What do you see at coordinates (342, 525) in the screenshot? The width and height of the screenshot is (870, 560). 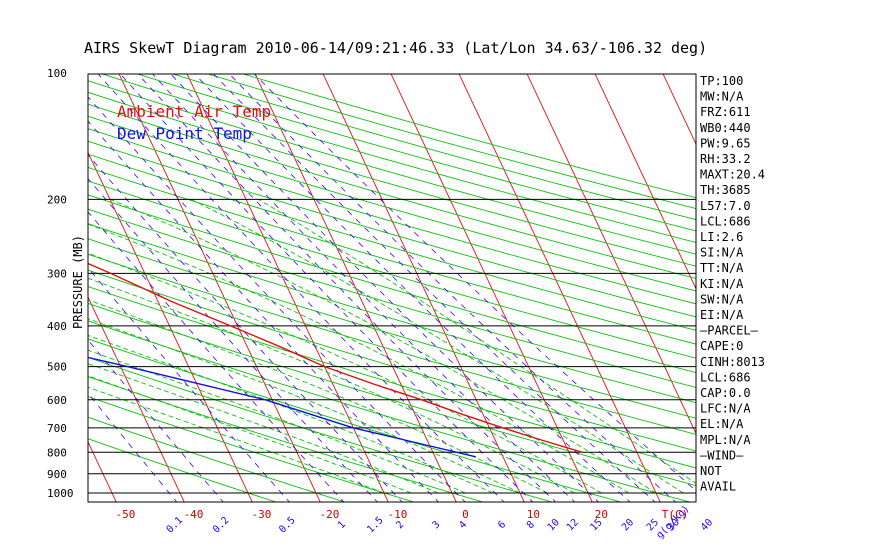 I see `mixing-ratio-label: 1` at bounding box center [342, 525].